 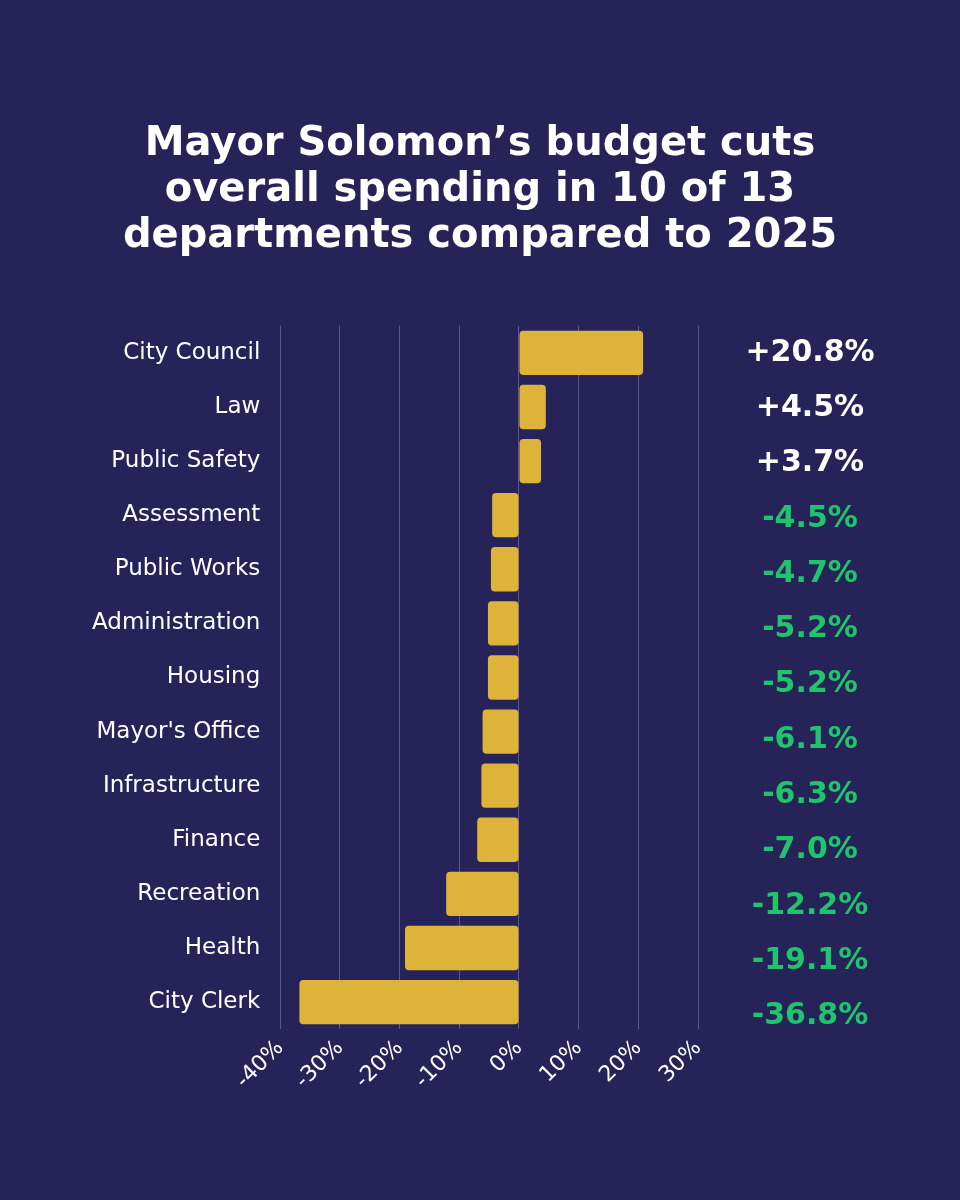 What do you see at coordinates (810, 958) in the screenshot?
I see `data-label: -19.1%` at bounding box center [810, 958].